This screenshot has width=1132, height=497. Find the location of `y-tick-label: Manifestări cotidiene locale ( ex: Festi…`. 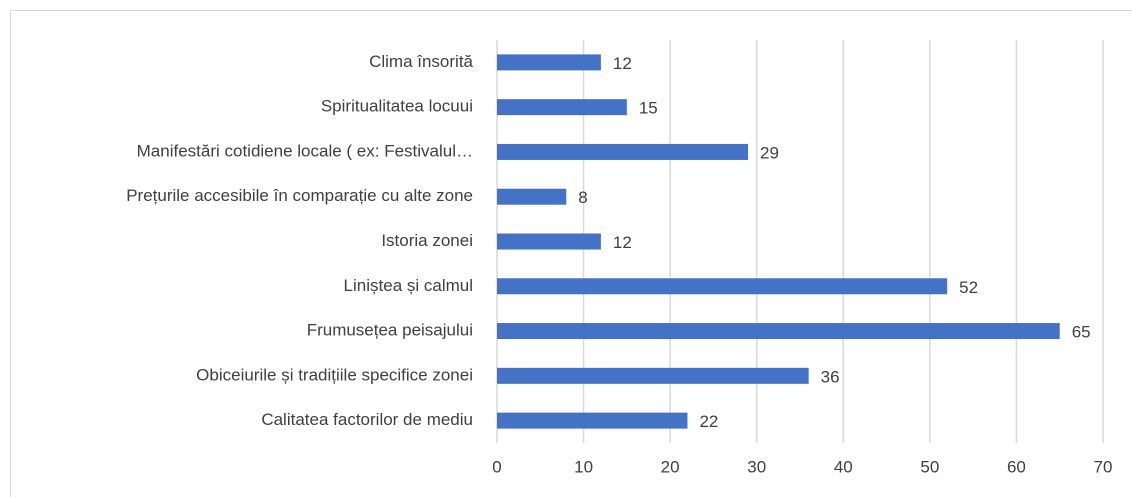

y-tick-label: Manifestări cotidiene locale ( ex: Festi… is located at coordinates (305, 150).